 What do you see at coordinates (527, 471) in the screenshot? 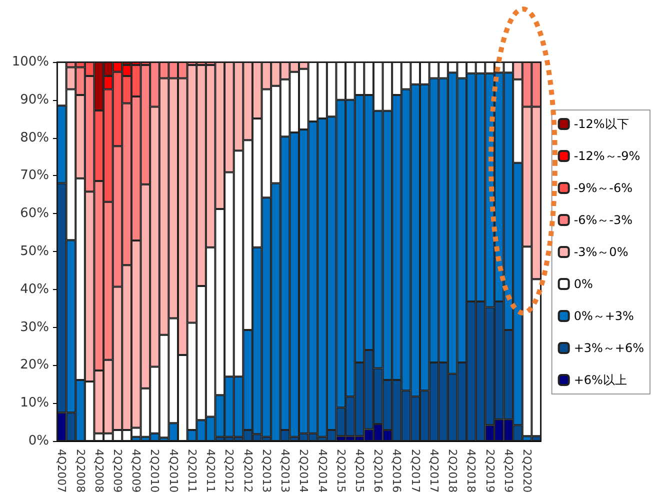
I see `x-tick-label: 2Q2020` at bounding box center [527, 471].